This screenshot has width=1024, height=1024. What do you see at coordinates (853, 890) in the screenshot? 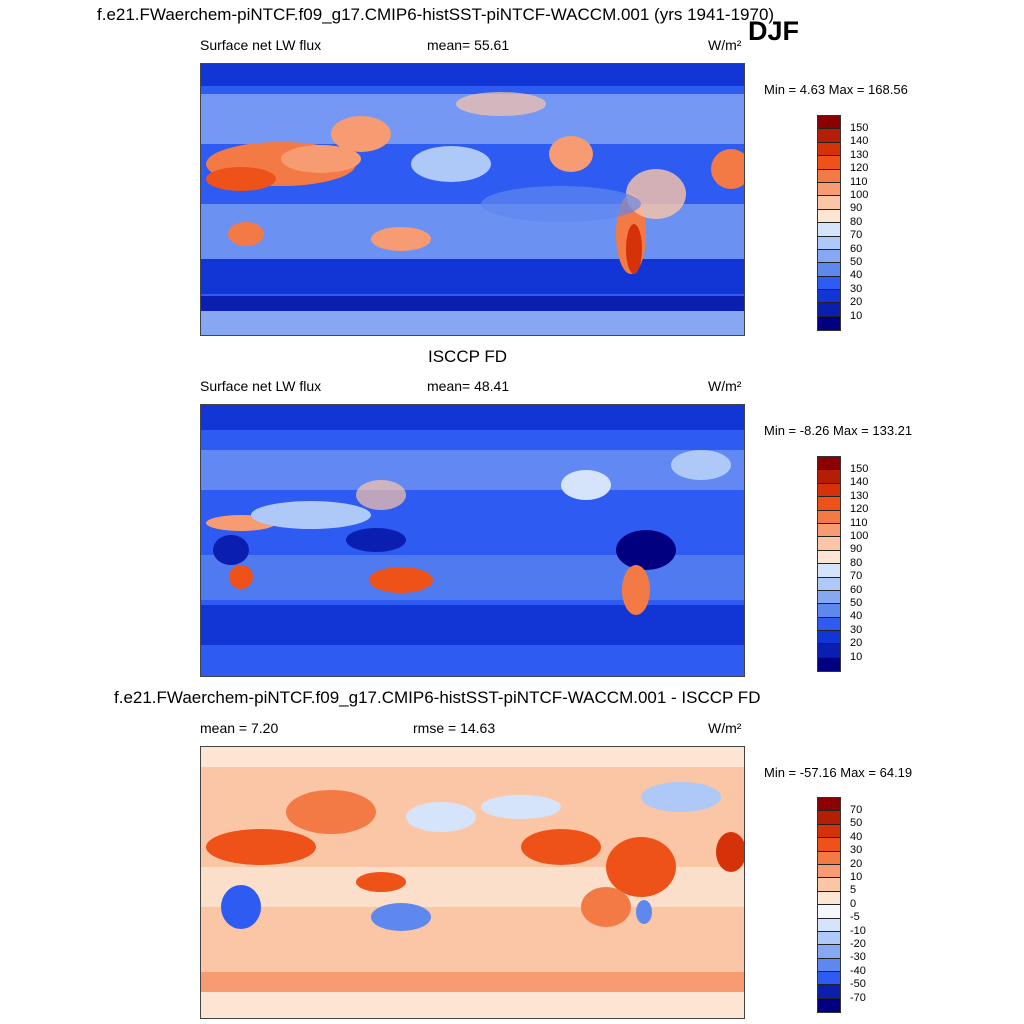
I see `colorbar-tick: 5` at bounding box center [853, 890].